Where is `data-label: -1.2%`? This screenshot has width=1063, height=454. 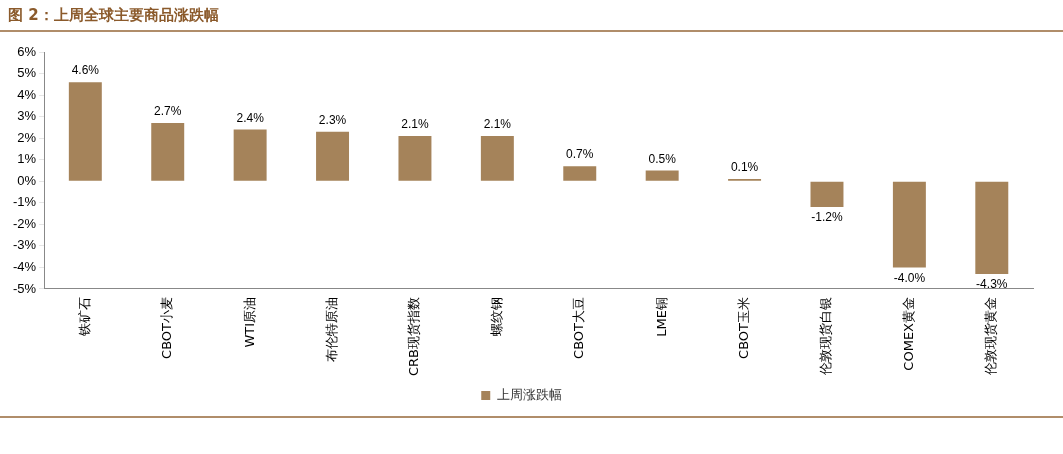 data-label: -1.2% is located at coordinates (827, 217).